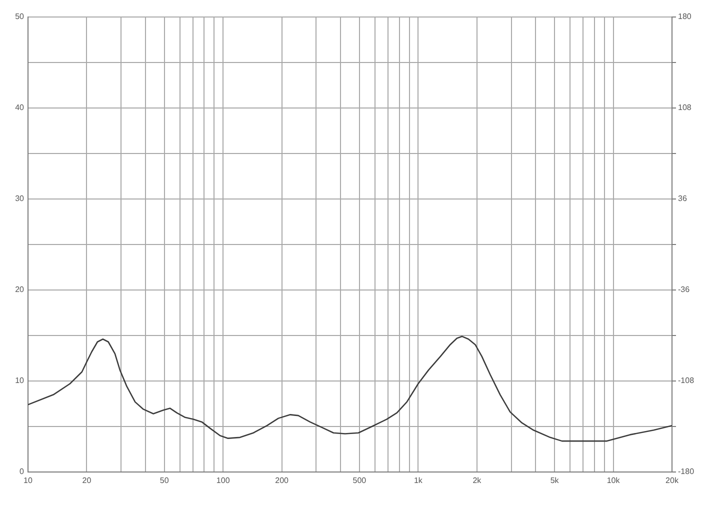 The width and height of the screenshot is (705, 508). What do you see at coordinates (685, 17) in the screenshot?
I see `y2-tick-label: 180` at bounding box center [685, 17].